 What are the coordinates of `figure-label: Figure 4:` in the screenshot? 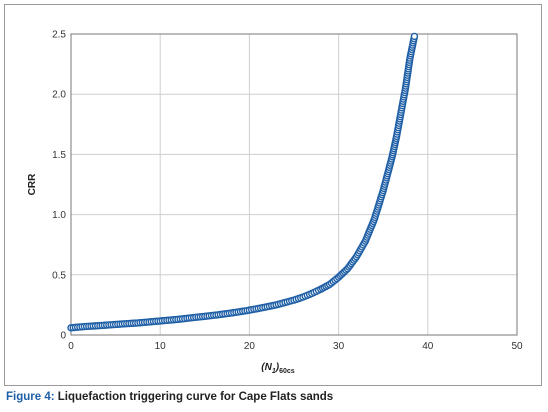 It's located at (30, 397).